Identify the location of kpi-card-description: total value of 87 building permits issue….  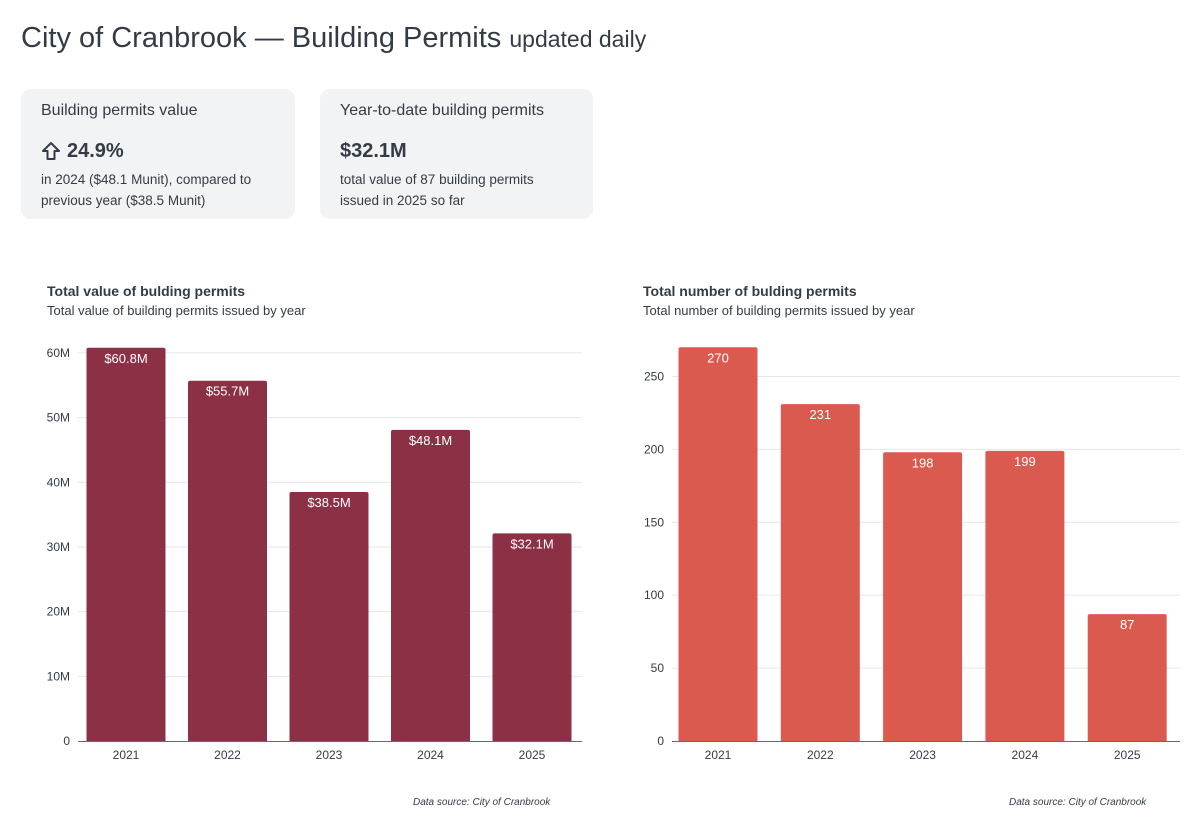
(437, 190).